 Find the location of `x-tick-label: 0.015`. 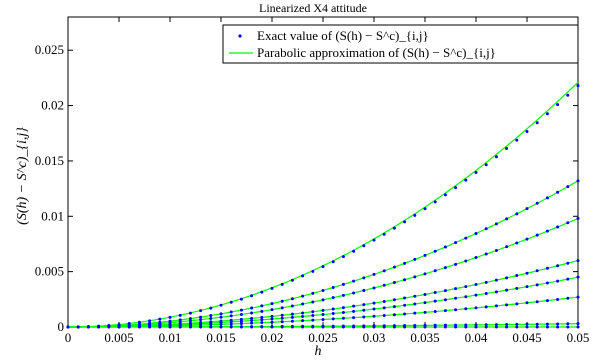

x-tick-label: 0.015 is located at coordinates (220, 337).